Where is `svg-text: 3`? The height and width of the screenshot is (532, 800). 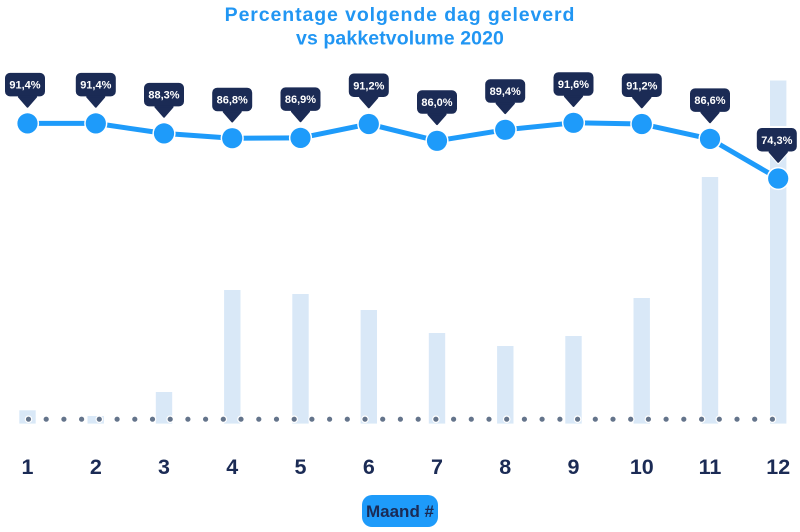
svg-text: 3 is located at coordinates (164, 467).